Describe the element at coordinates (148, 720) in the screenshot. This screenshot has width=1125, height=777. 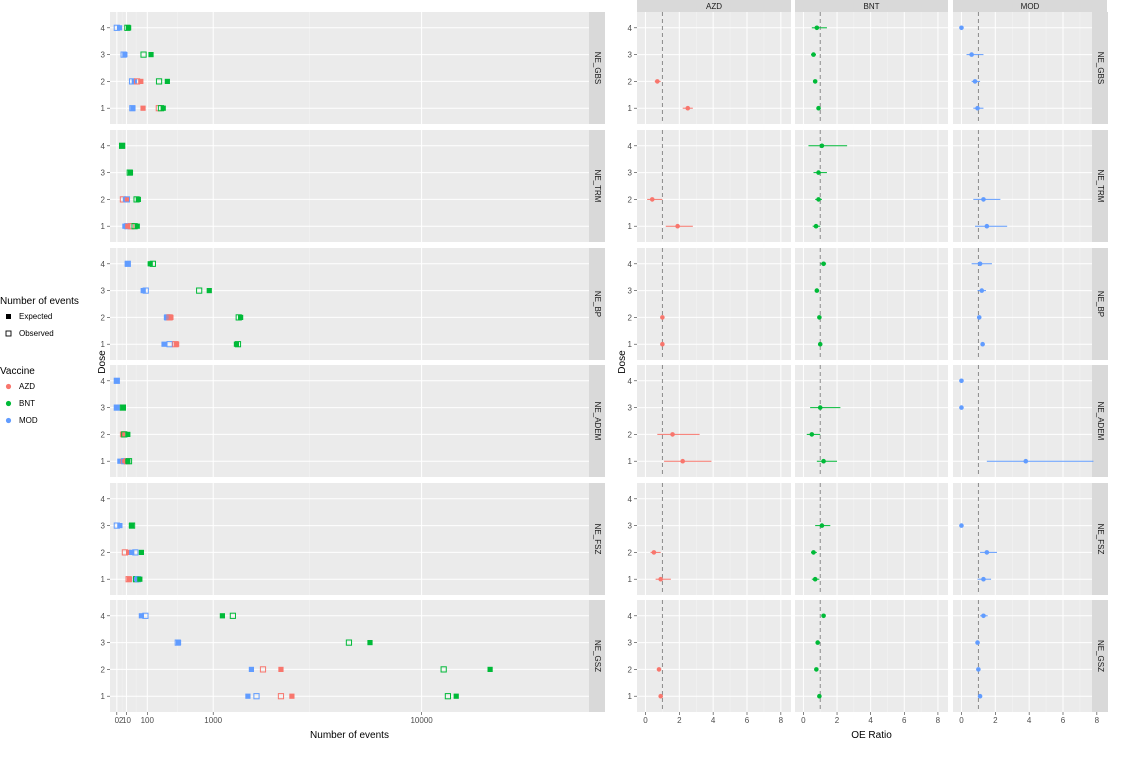
I see `x-tick-label: 100` at that location.